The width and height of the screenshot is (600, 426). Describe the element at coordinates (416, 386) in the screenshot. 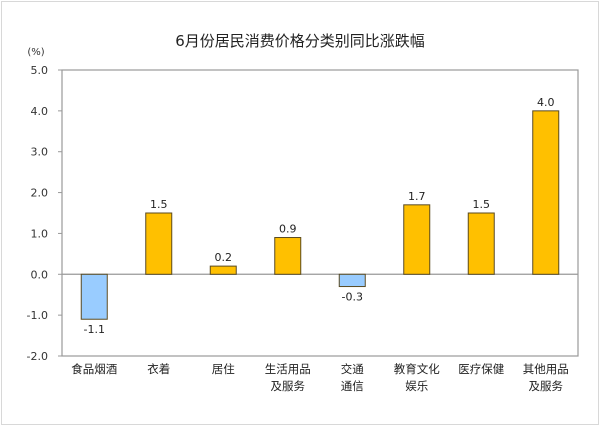

I see `x-category-label: 娱乐` at that location.